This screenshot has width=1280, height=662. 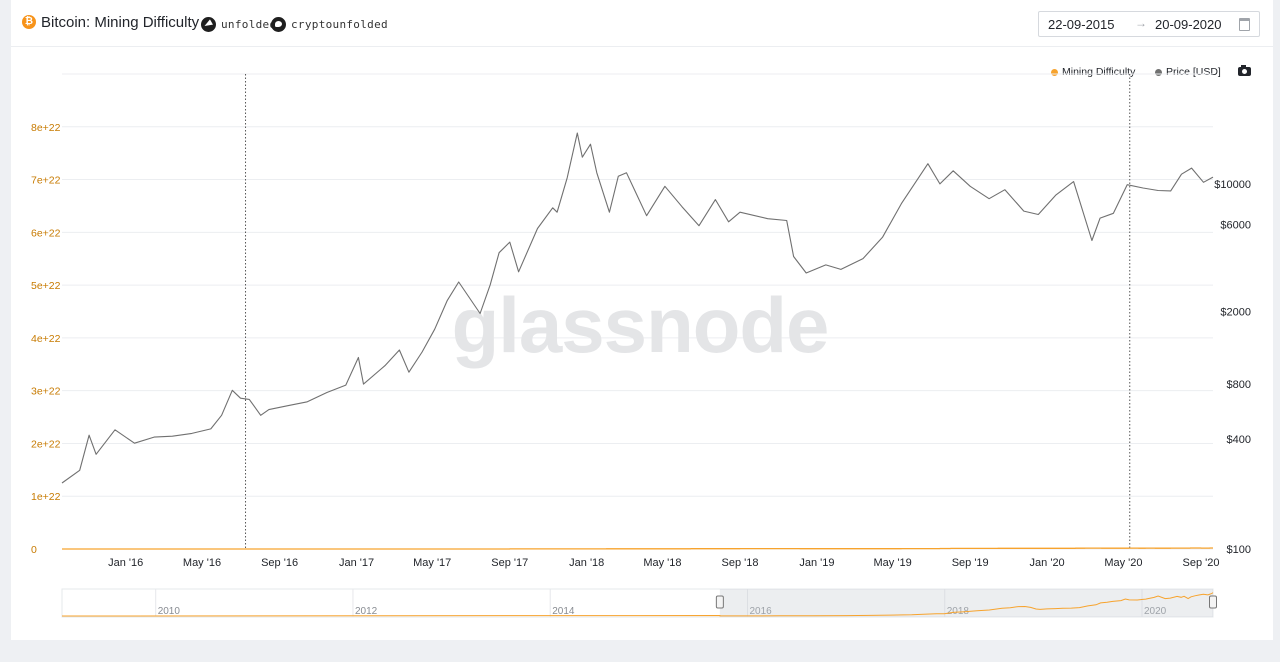 I want to click on arrow-right-icon: →, so click(x=1141, y=23).